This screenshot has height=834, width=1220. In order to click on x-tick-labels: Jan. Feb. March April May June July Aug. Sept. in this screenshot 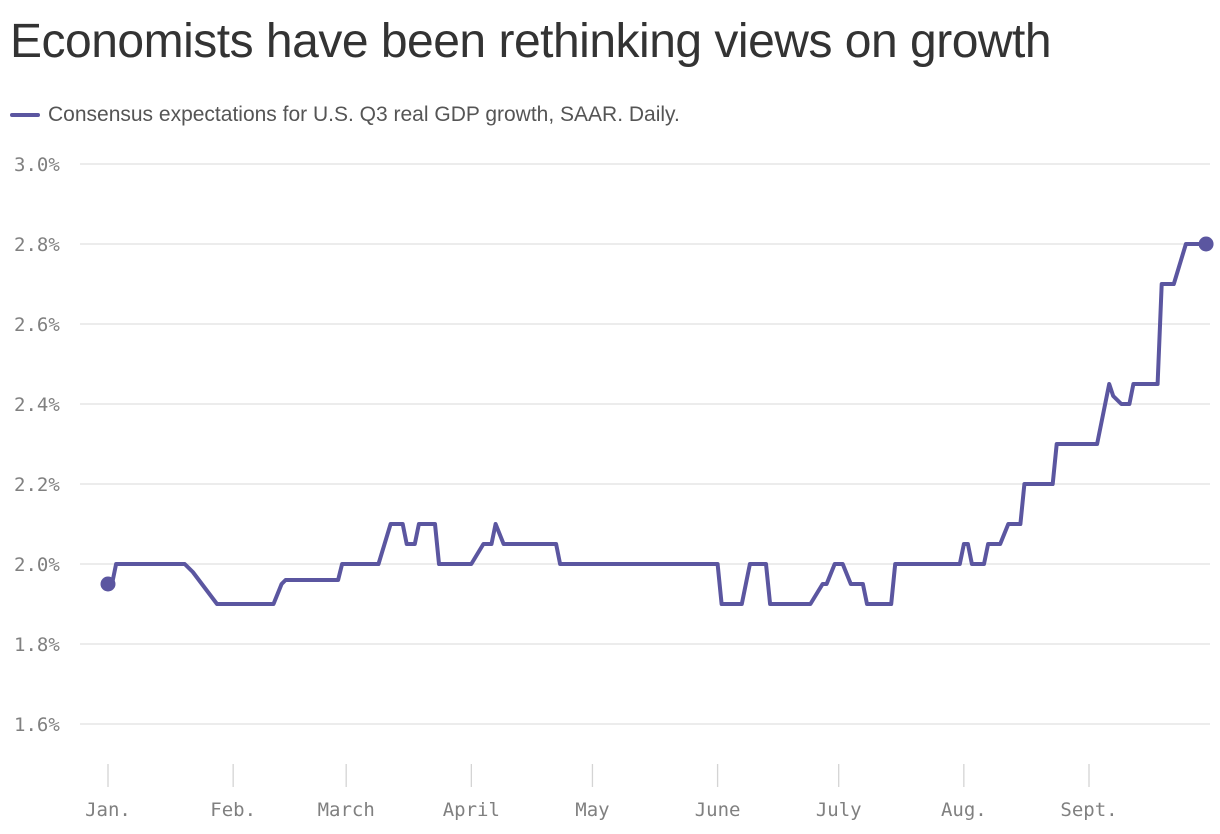, I will do `click(601, 810)`.